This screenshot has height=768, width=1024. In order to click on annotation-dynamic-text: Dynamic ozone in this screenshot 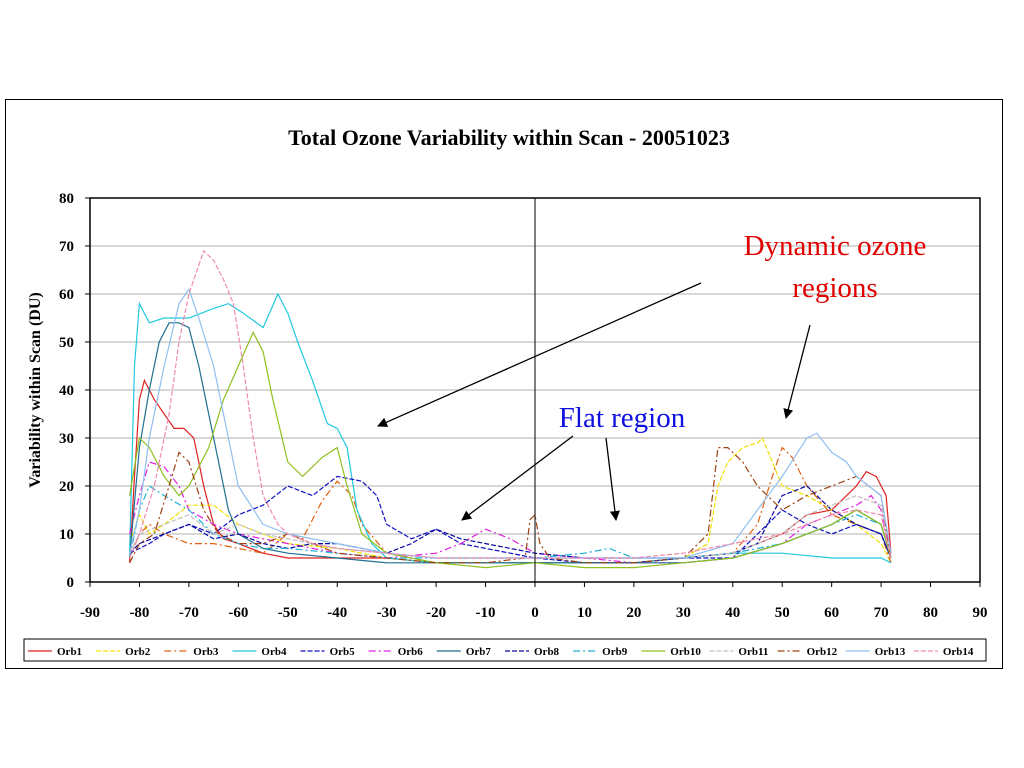, I will do `click(835, 246)`.